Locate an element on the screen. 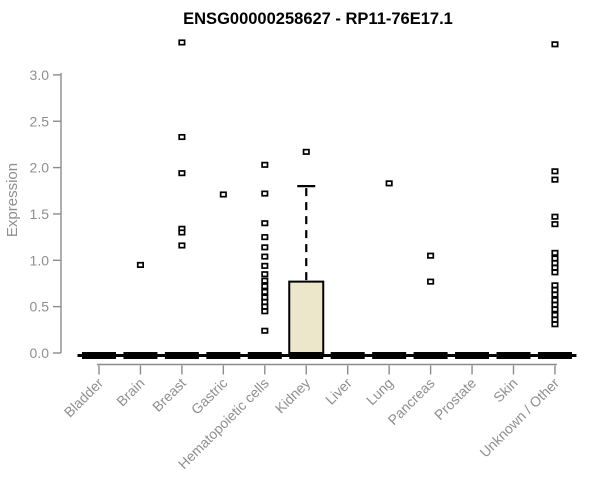  y-tick-label: 3.0 is located at coordinates (40, 75).